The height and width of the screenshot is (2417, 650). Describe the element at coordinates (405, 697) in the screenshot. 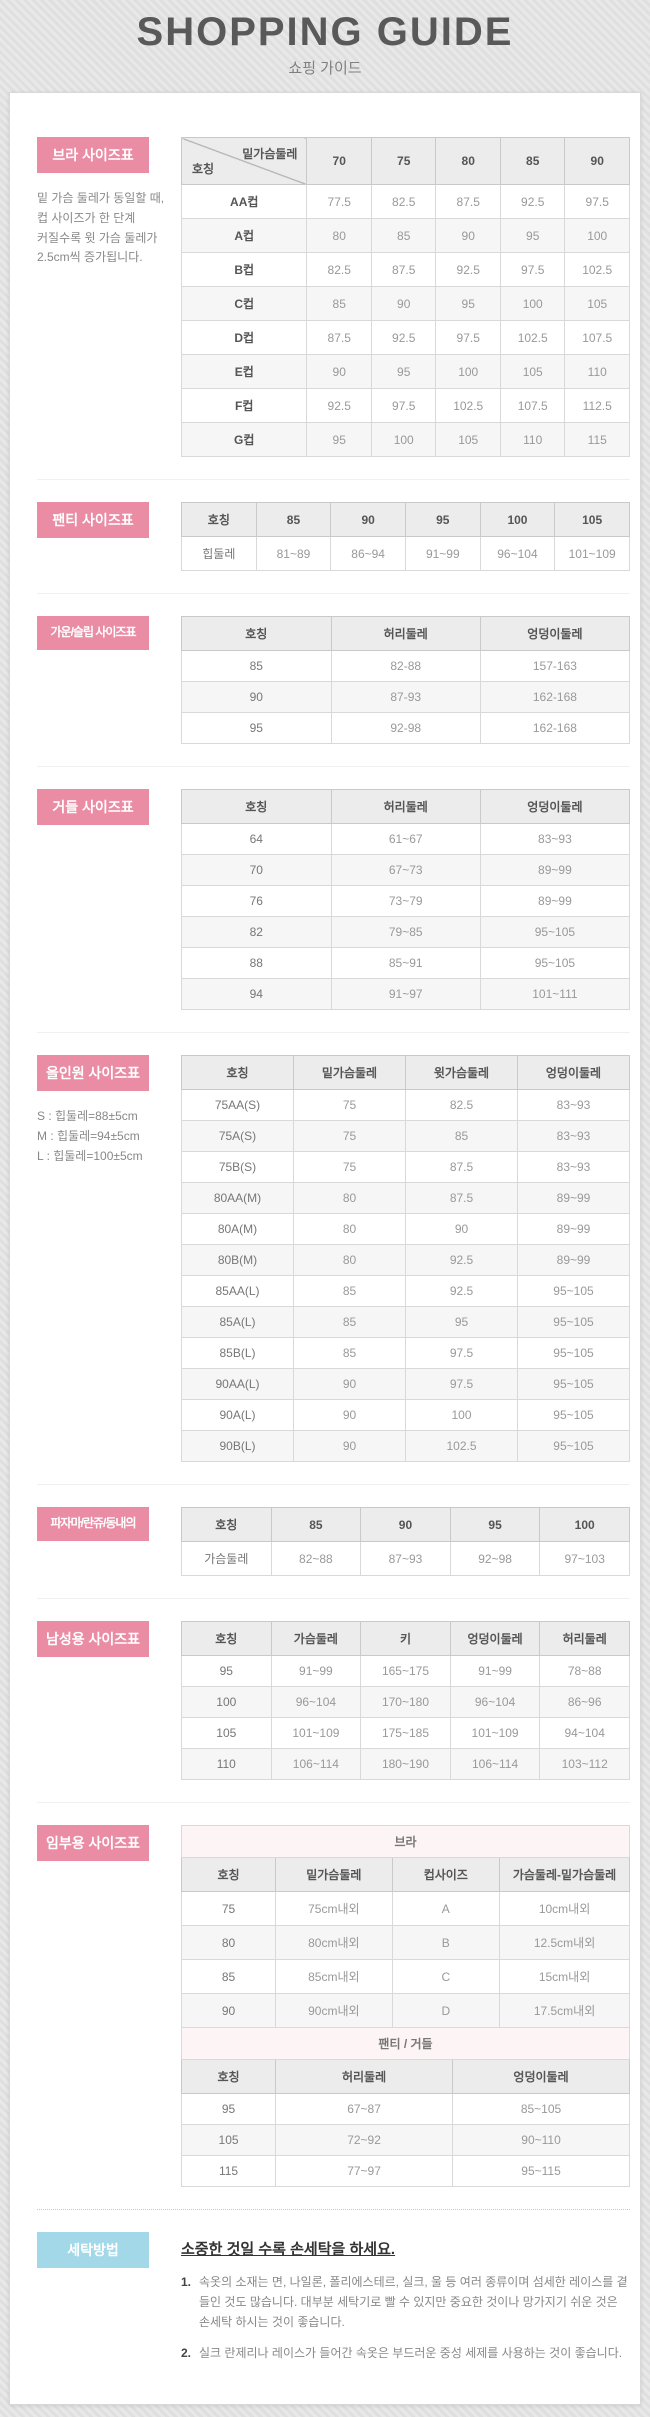

I see `data-cell: 87-93` at that location.